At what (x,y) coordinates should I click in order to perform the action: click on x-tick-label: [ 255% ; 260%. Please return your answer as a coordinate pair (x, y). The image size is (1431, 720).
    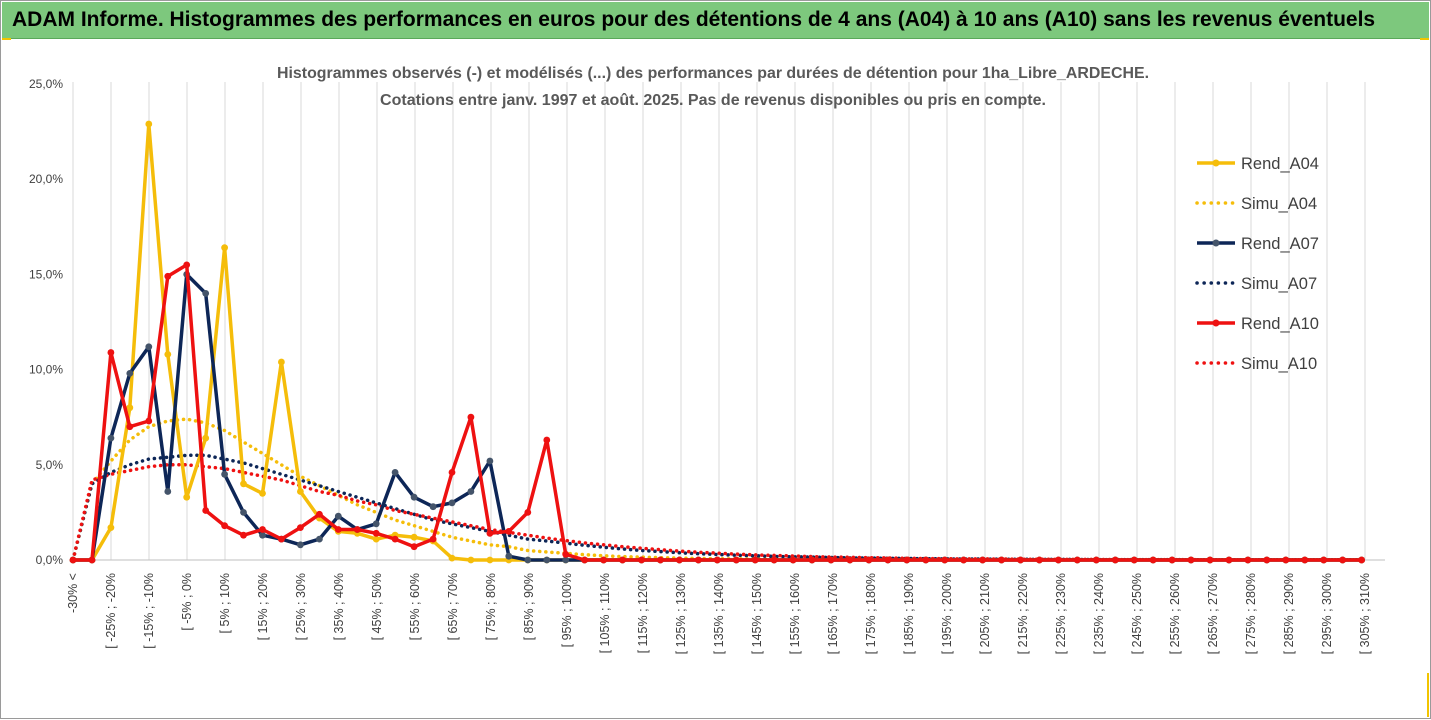
    Looking at the image, I should click on (1175, 613).